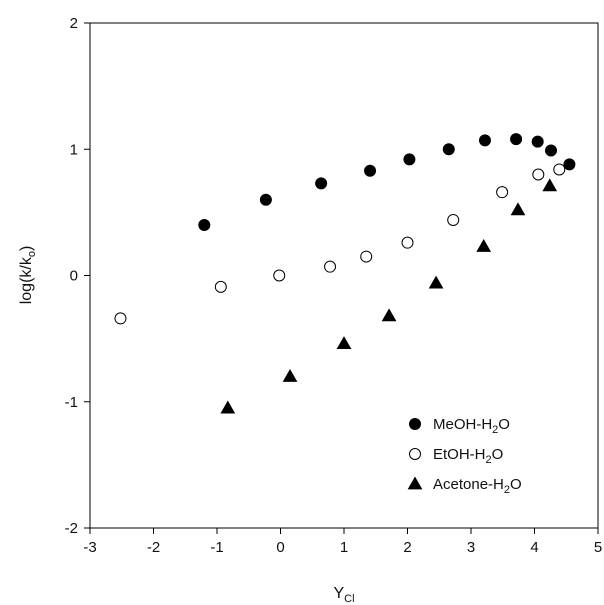 The image size is (604, 605). I want to click on x-axis-label: YCl, so click(343, 595).